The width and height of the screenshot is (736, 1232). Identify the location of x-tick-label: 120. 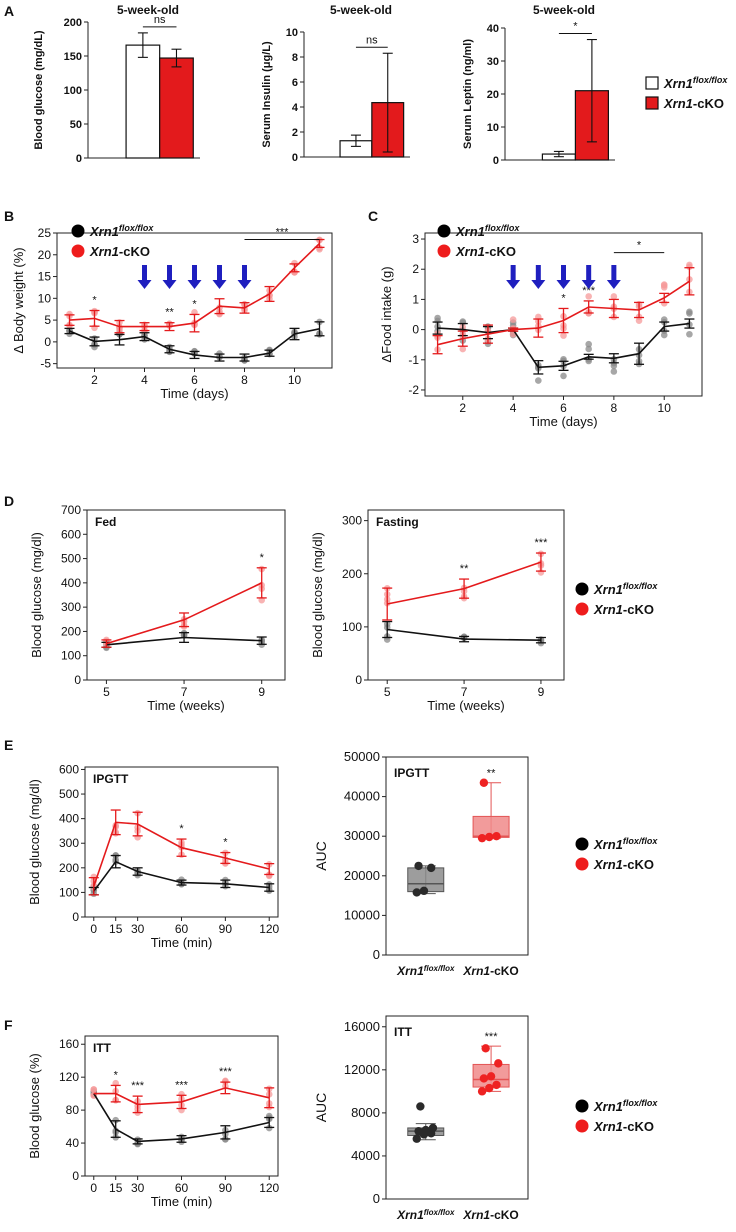
(269, 929).